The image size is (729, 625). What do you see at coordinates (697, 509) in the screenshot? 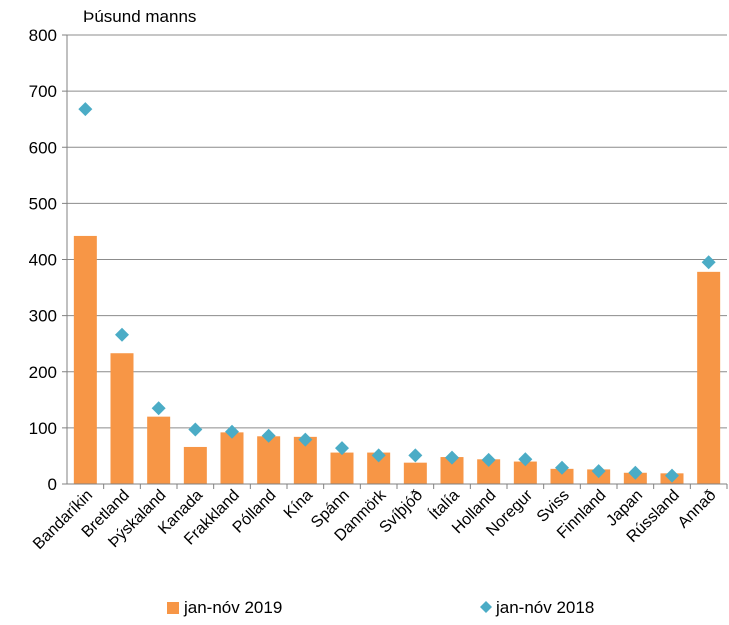
I see `category-label: Annað` at bounding box center [697, 509].